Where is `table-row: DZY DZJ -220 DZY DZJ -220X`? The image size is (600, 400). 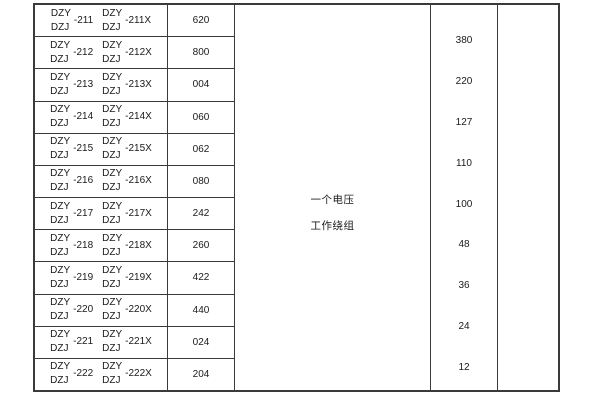 table-row: DZY DZJ -220 DZY DZJ -220X is located at coordinates (134, 310).